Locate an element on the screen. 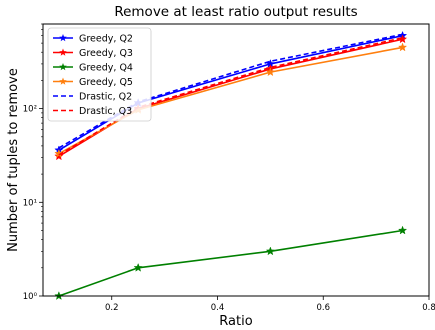  legend-box is located at coordinates (99, 74).